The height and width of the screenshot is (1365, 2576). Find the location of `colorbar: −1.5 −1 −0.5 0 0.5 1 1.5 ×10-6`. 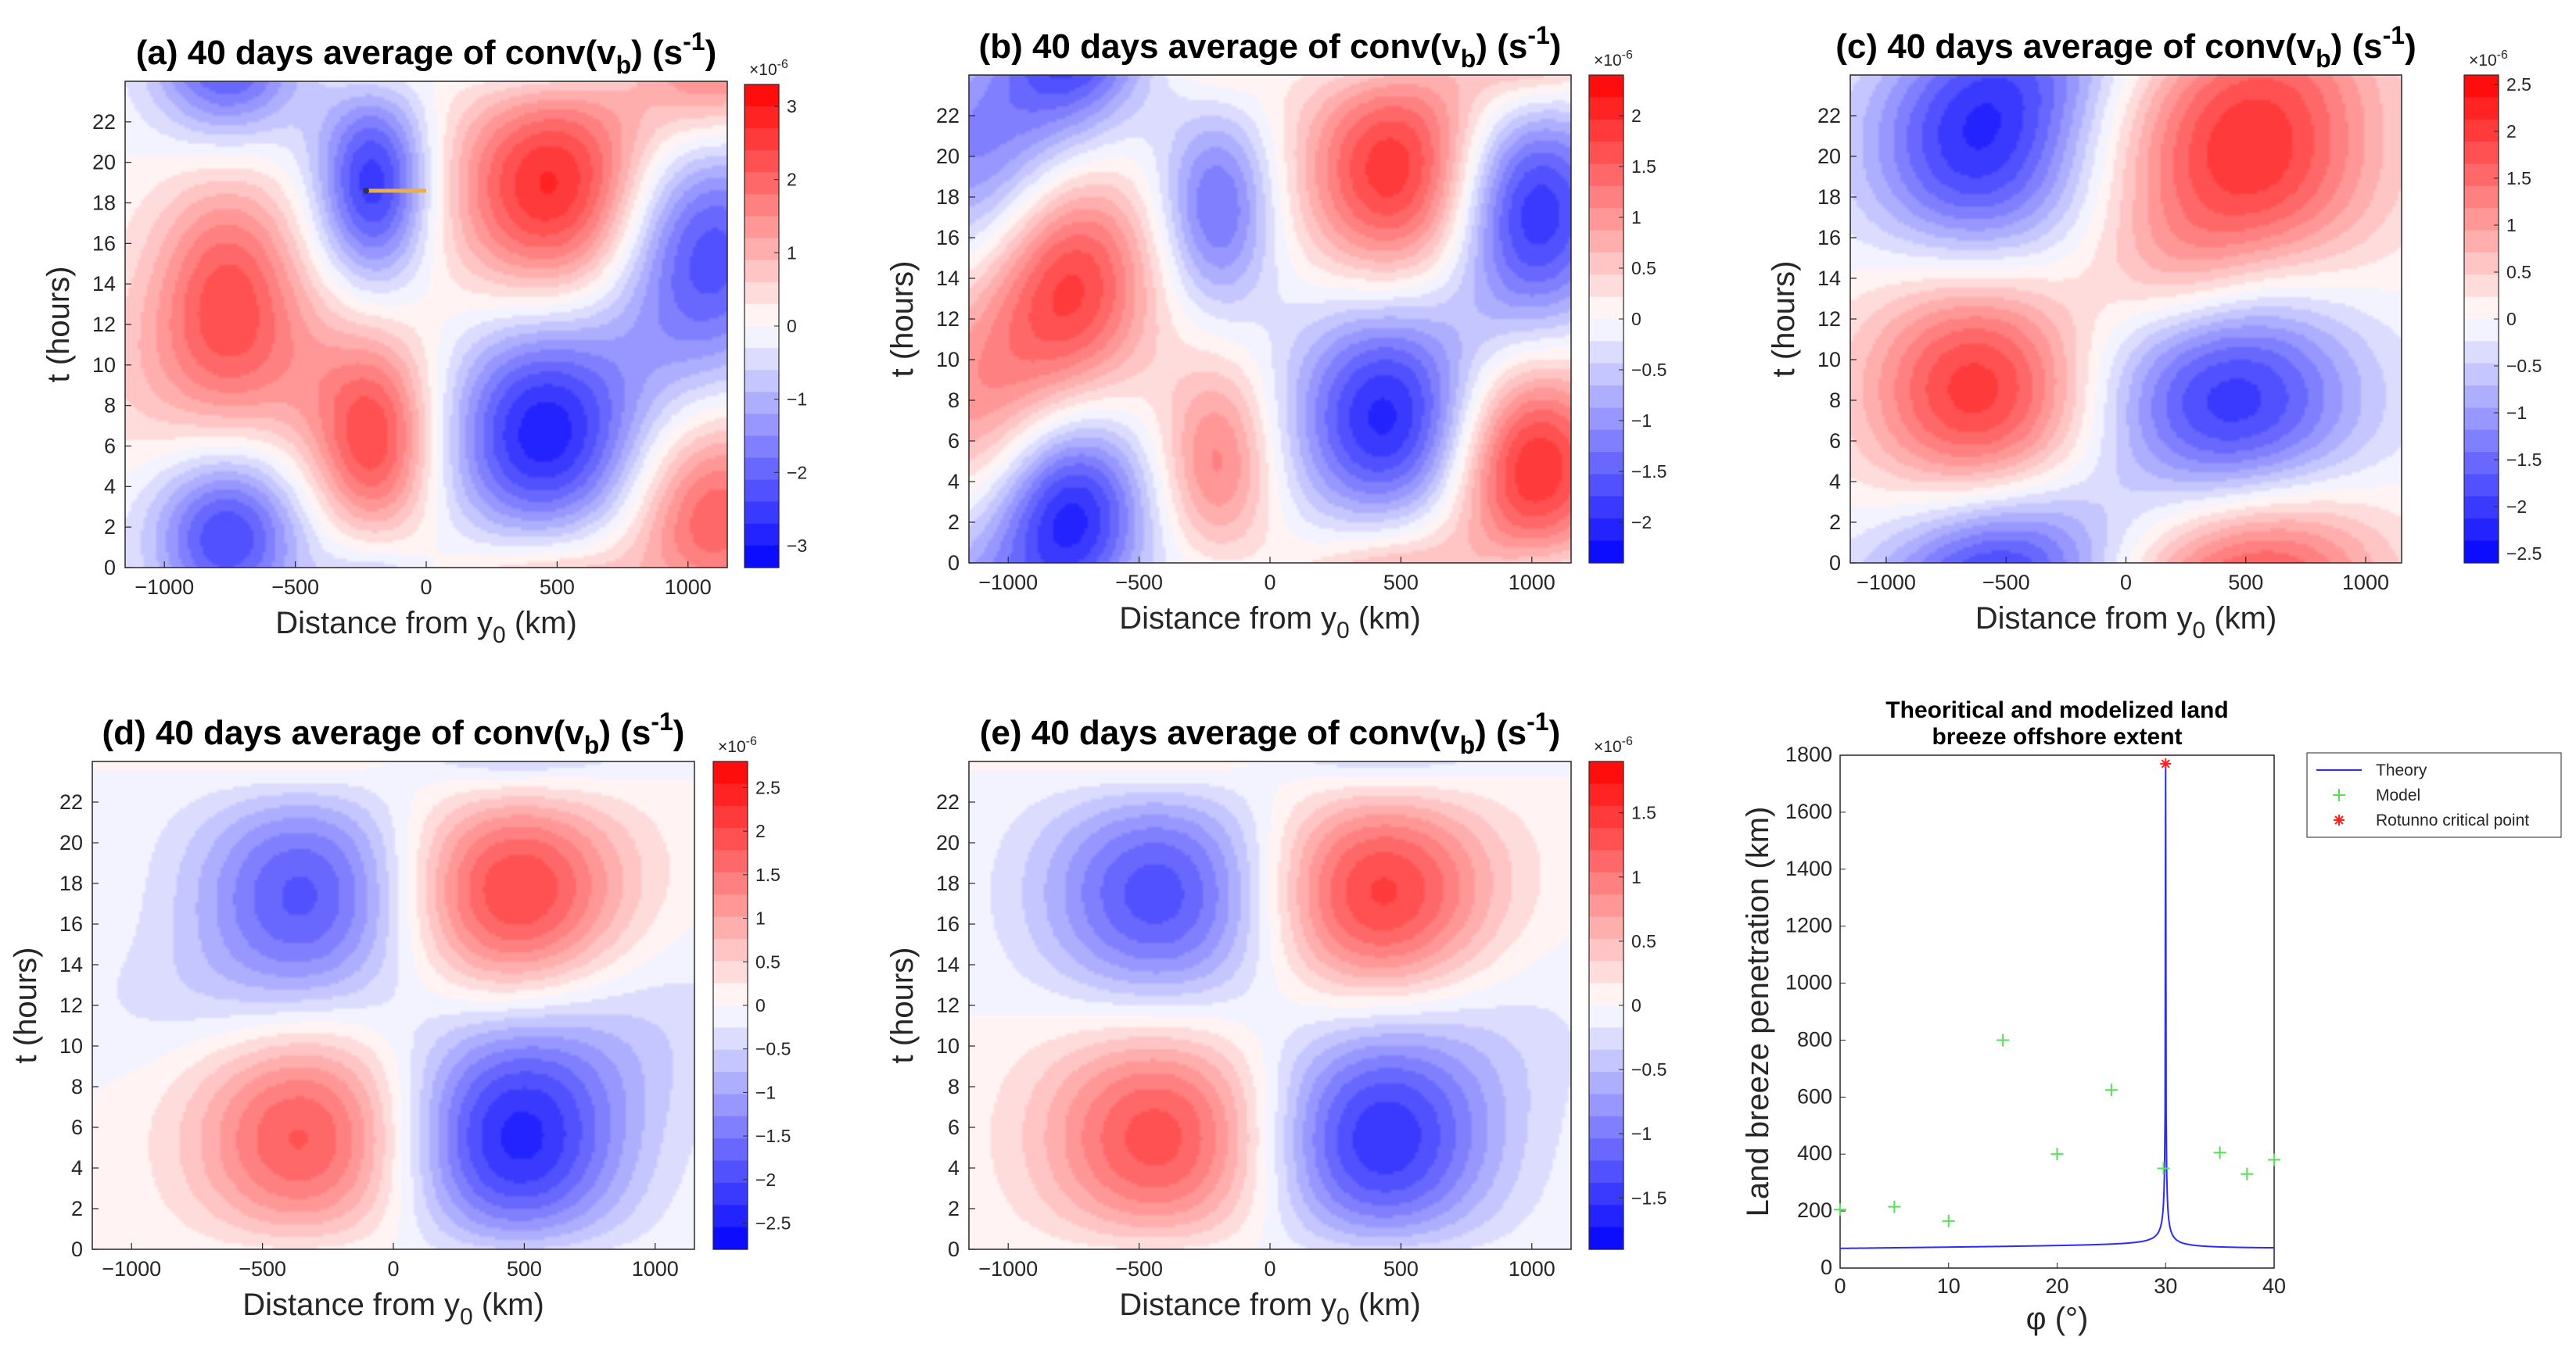

colorbar: −1.5 −1 −0.5 0 0.5 1 1.5 ×10-6 is located at coordinates (1628, 992).